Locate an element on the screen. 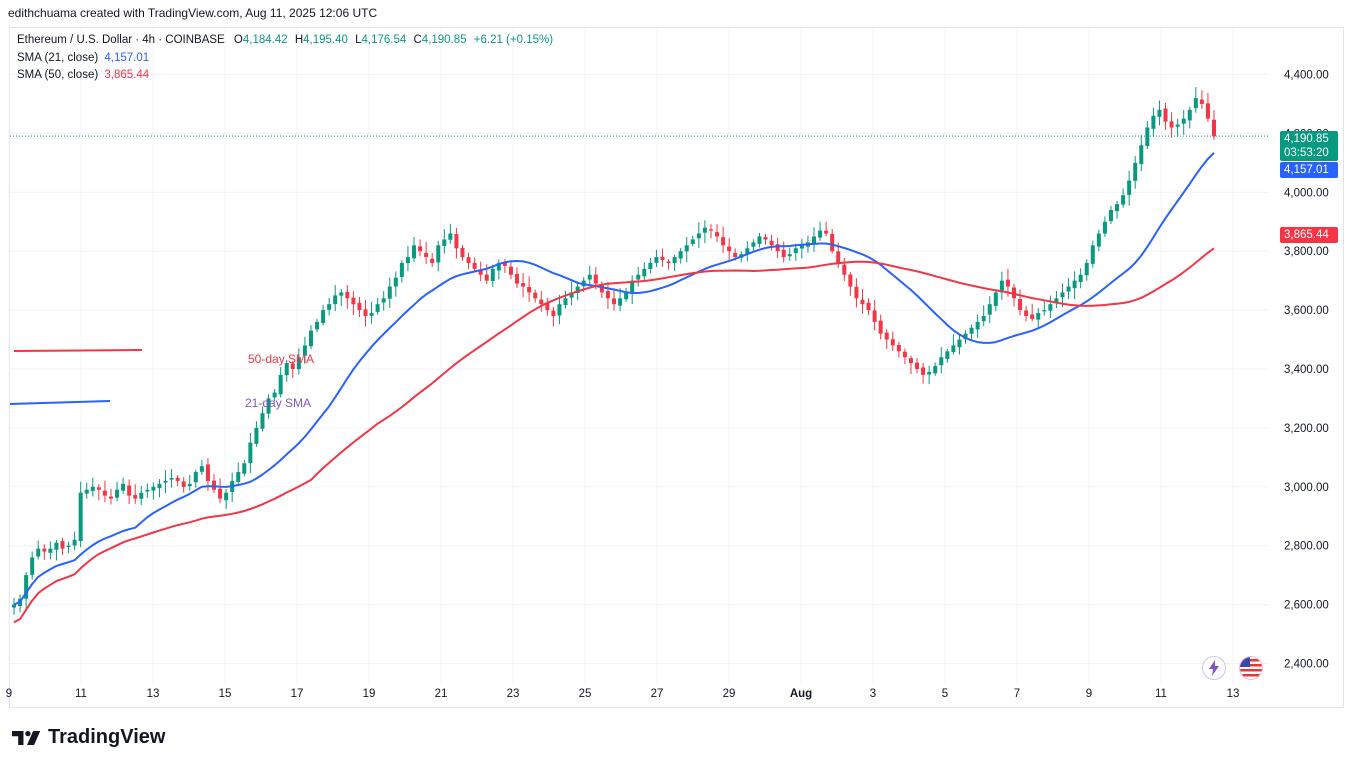 Image resolution: width=1354 pixels, height=768 pixels. y-tick-label: 3,400.00 is located at coordinates (1306, 370).